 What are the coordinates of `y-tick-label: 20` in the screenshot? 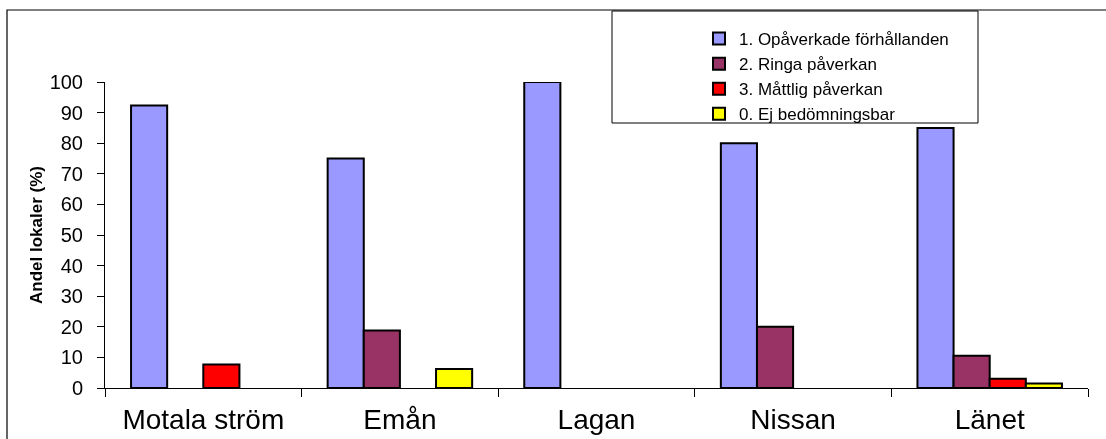 It's located at (71, 326).